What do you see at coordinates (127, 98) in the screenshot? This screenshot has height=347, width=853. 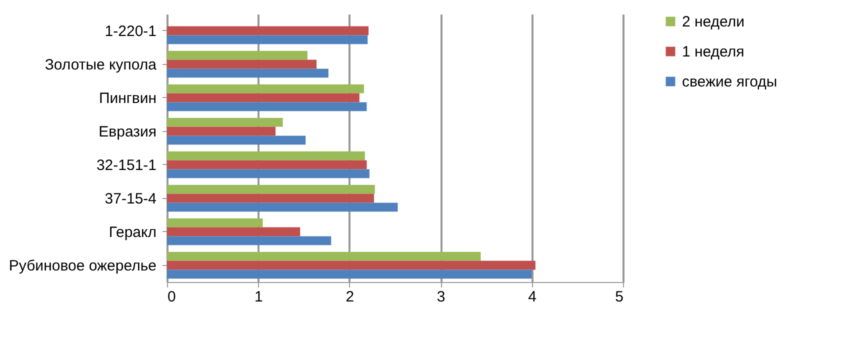 I see `y-tick-label: Пингвин` at bounding box center [127, 98].